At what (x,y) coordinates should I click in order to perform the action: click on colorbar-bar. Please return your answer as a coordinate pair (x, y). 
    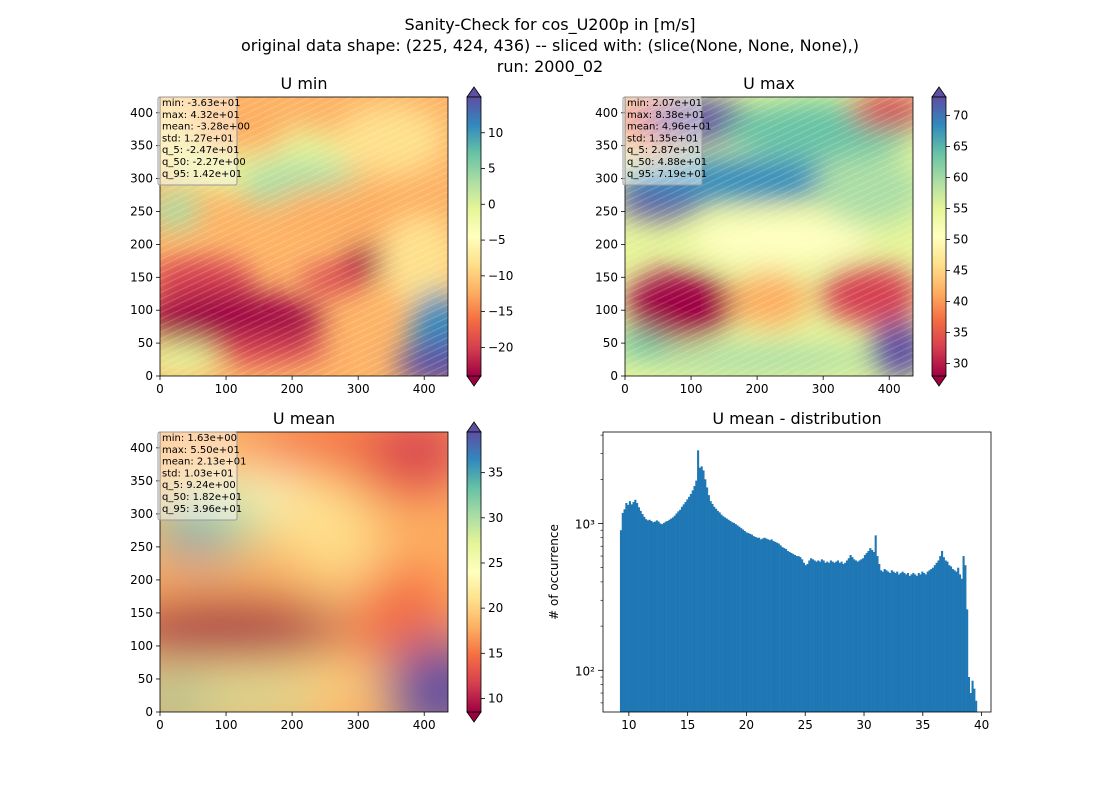
    Looking at the image, I should click on (474, 572).